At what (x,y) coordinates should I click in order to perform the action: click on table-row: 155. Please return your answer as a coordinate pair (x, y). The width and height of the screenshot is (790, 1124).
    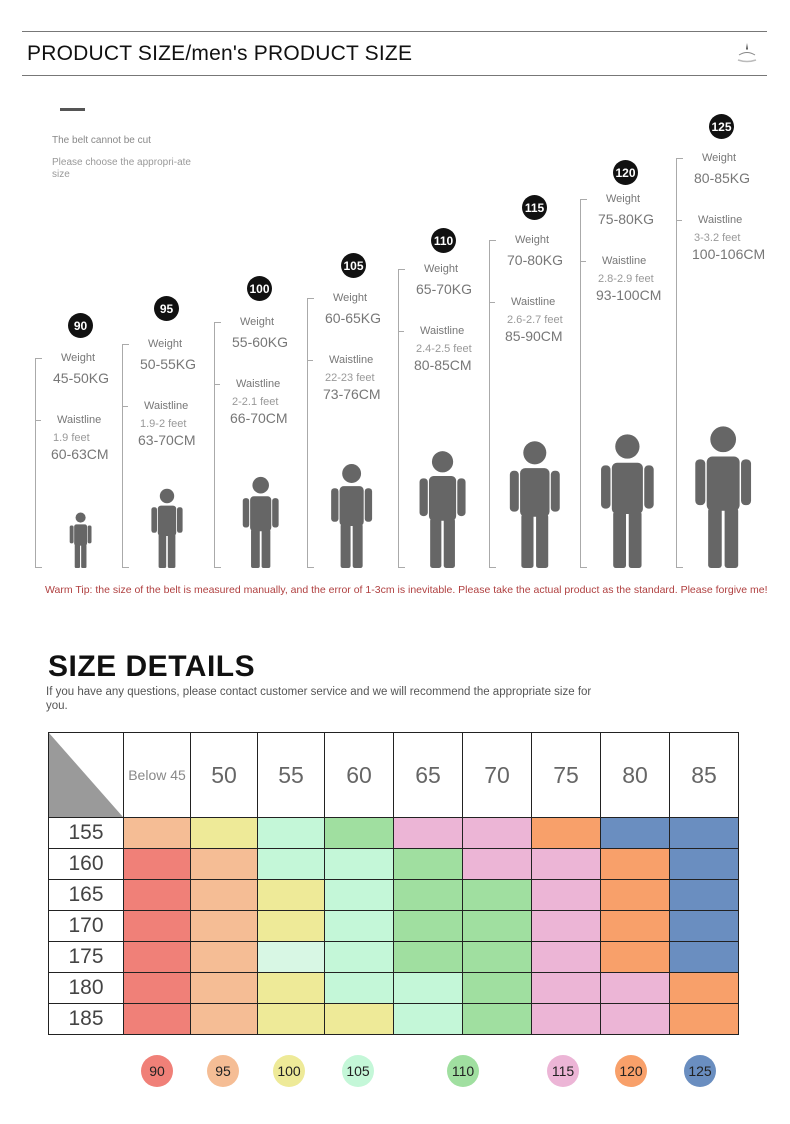
    Looking at the image, I should click on (393, 833).